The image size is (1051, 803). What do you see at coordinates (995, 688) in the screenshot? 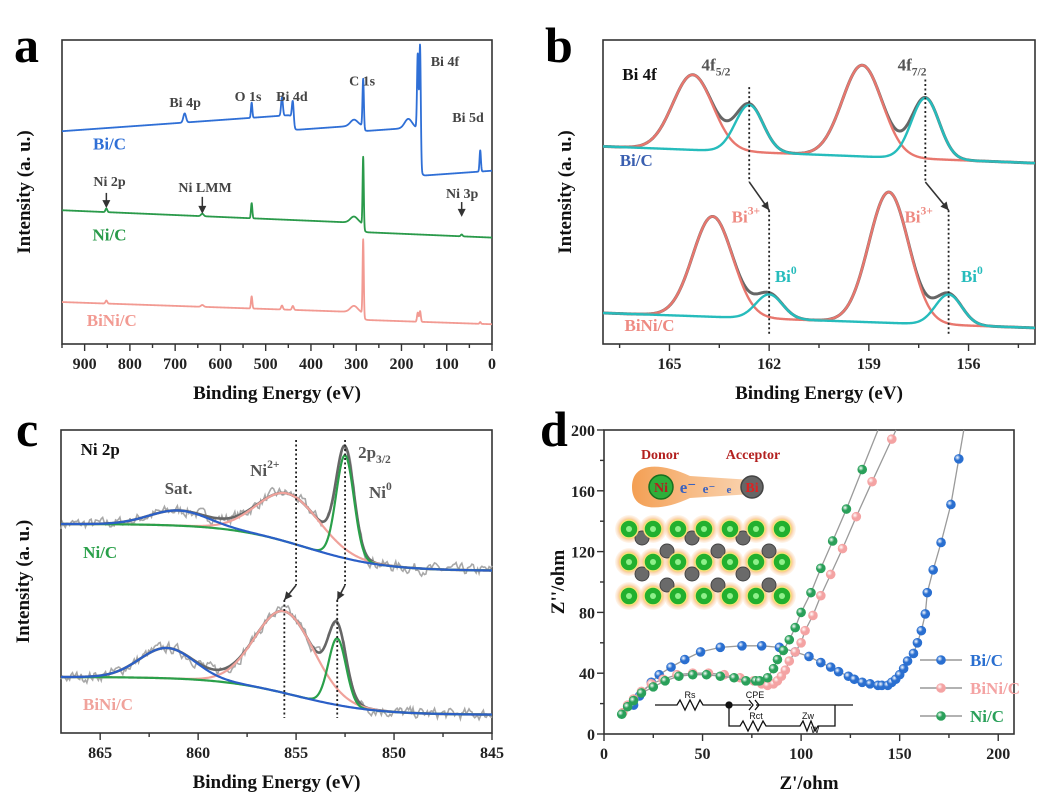
I see `legend-label-bini-c: BiNi/C` at bounding box center [995, 688].